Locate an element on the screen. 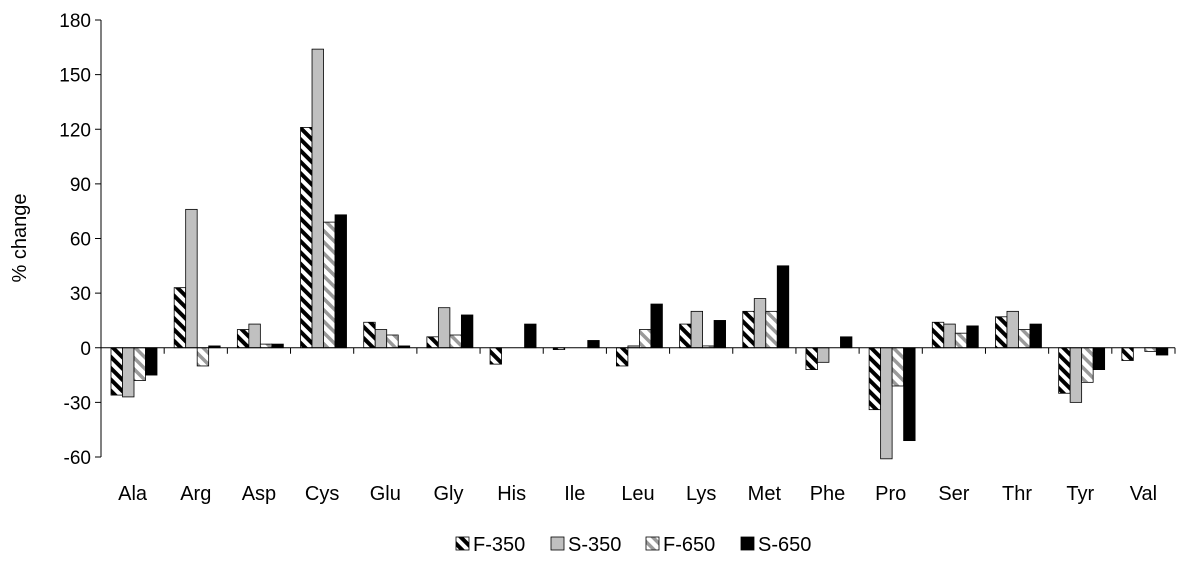  x-tick-label: Leu is located at coordinates (637, 494).